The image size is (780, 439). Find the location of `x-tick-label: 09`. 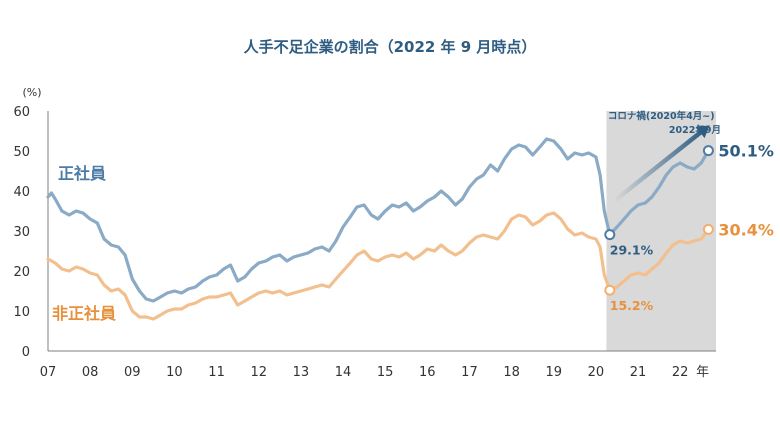

x-tick-label: 09 is located at coordinates (132, 372).